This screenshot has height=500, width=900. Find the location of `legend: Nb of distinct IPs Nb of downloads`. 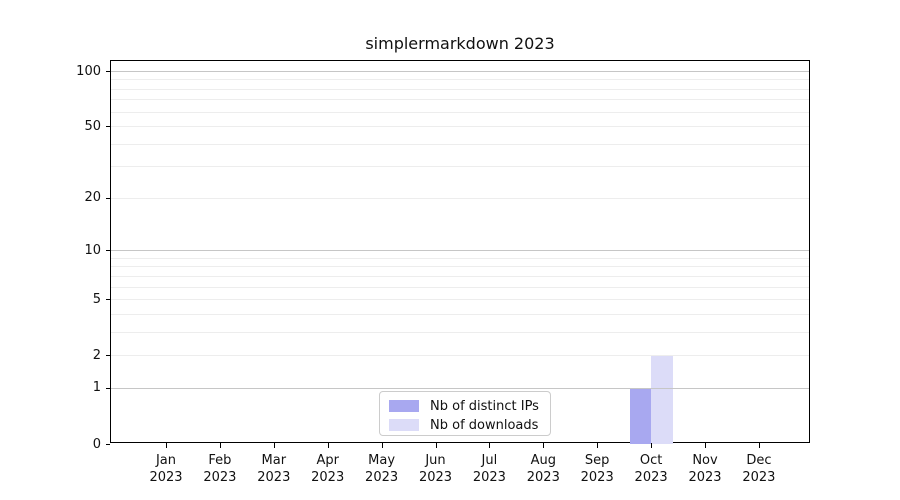

legend: Nb of distinct IPs Nb of downloads is located at coordinates (465, 413).